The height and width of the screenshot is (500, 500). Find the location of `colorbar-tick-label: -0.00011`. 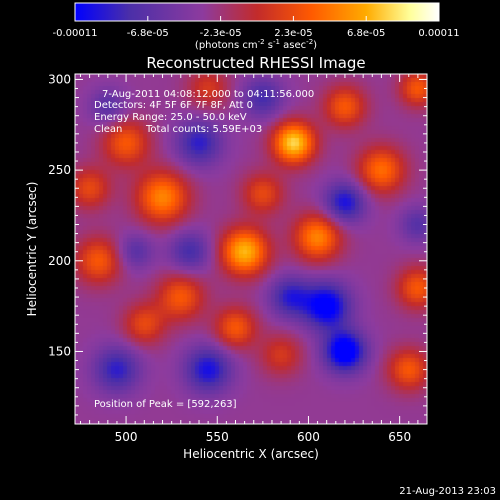

colorbar-tick-label: -0.00011 is located at coordinates (75, 33).